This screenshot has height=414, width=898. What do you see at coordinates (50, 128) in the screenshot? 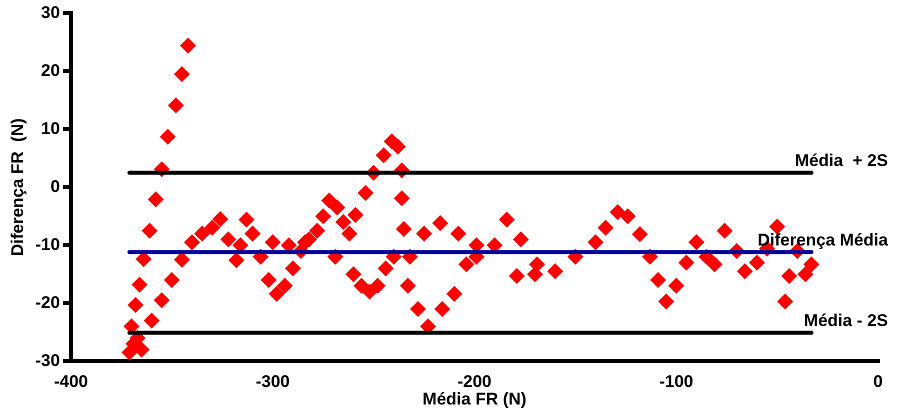
I see `y-tick-label: 10` at bounding box center [50, 128].